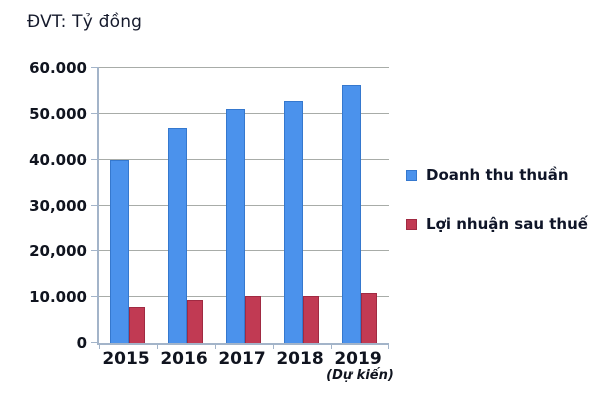 The height and width of the screenshot is (400, 600). I want to click on y-tick-label: 50.000, so click(58, 113).